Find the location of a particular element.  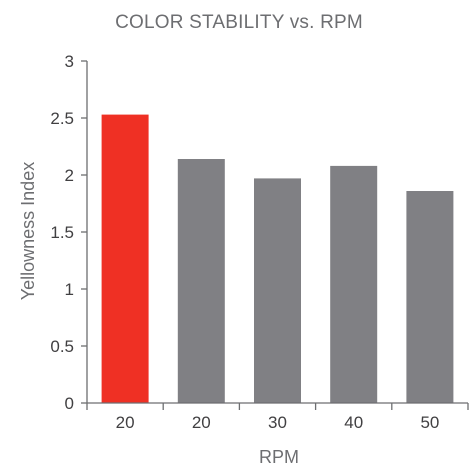

y-tick-label: 0.5 is located at coordinates (62, 346).